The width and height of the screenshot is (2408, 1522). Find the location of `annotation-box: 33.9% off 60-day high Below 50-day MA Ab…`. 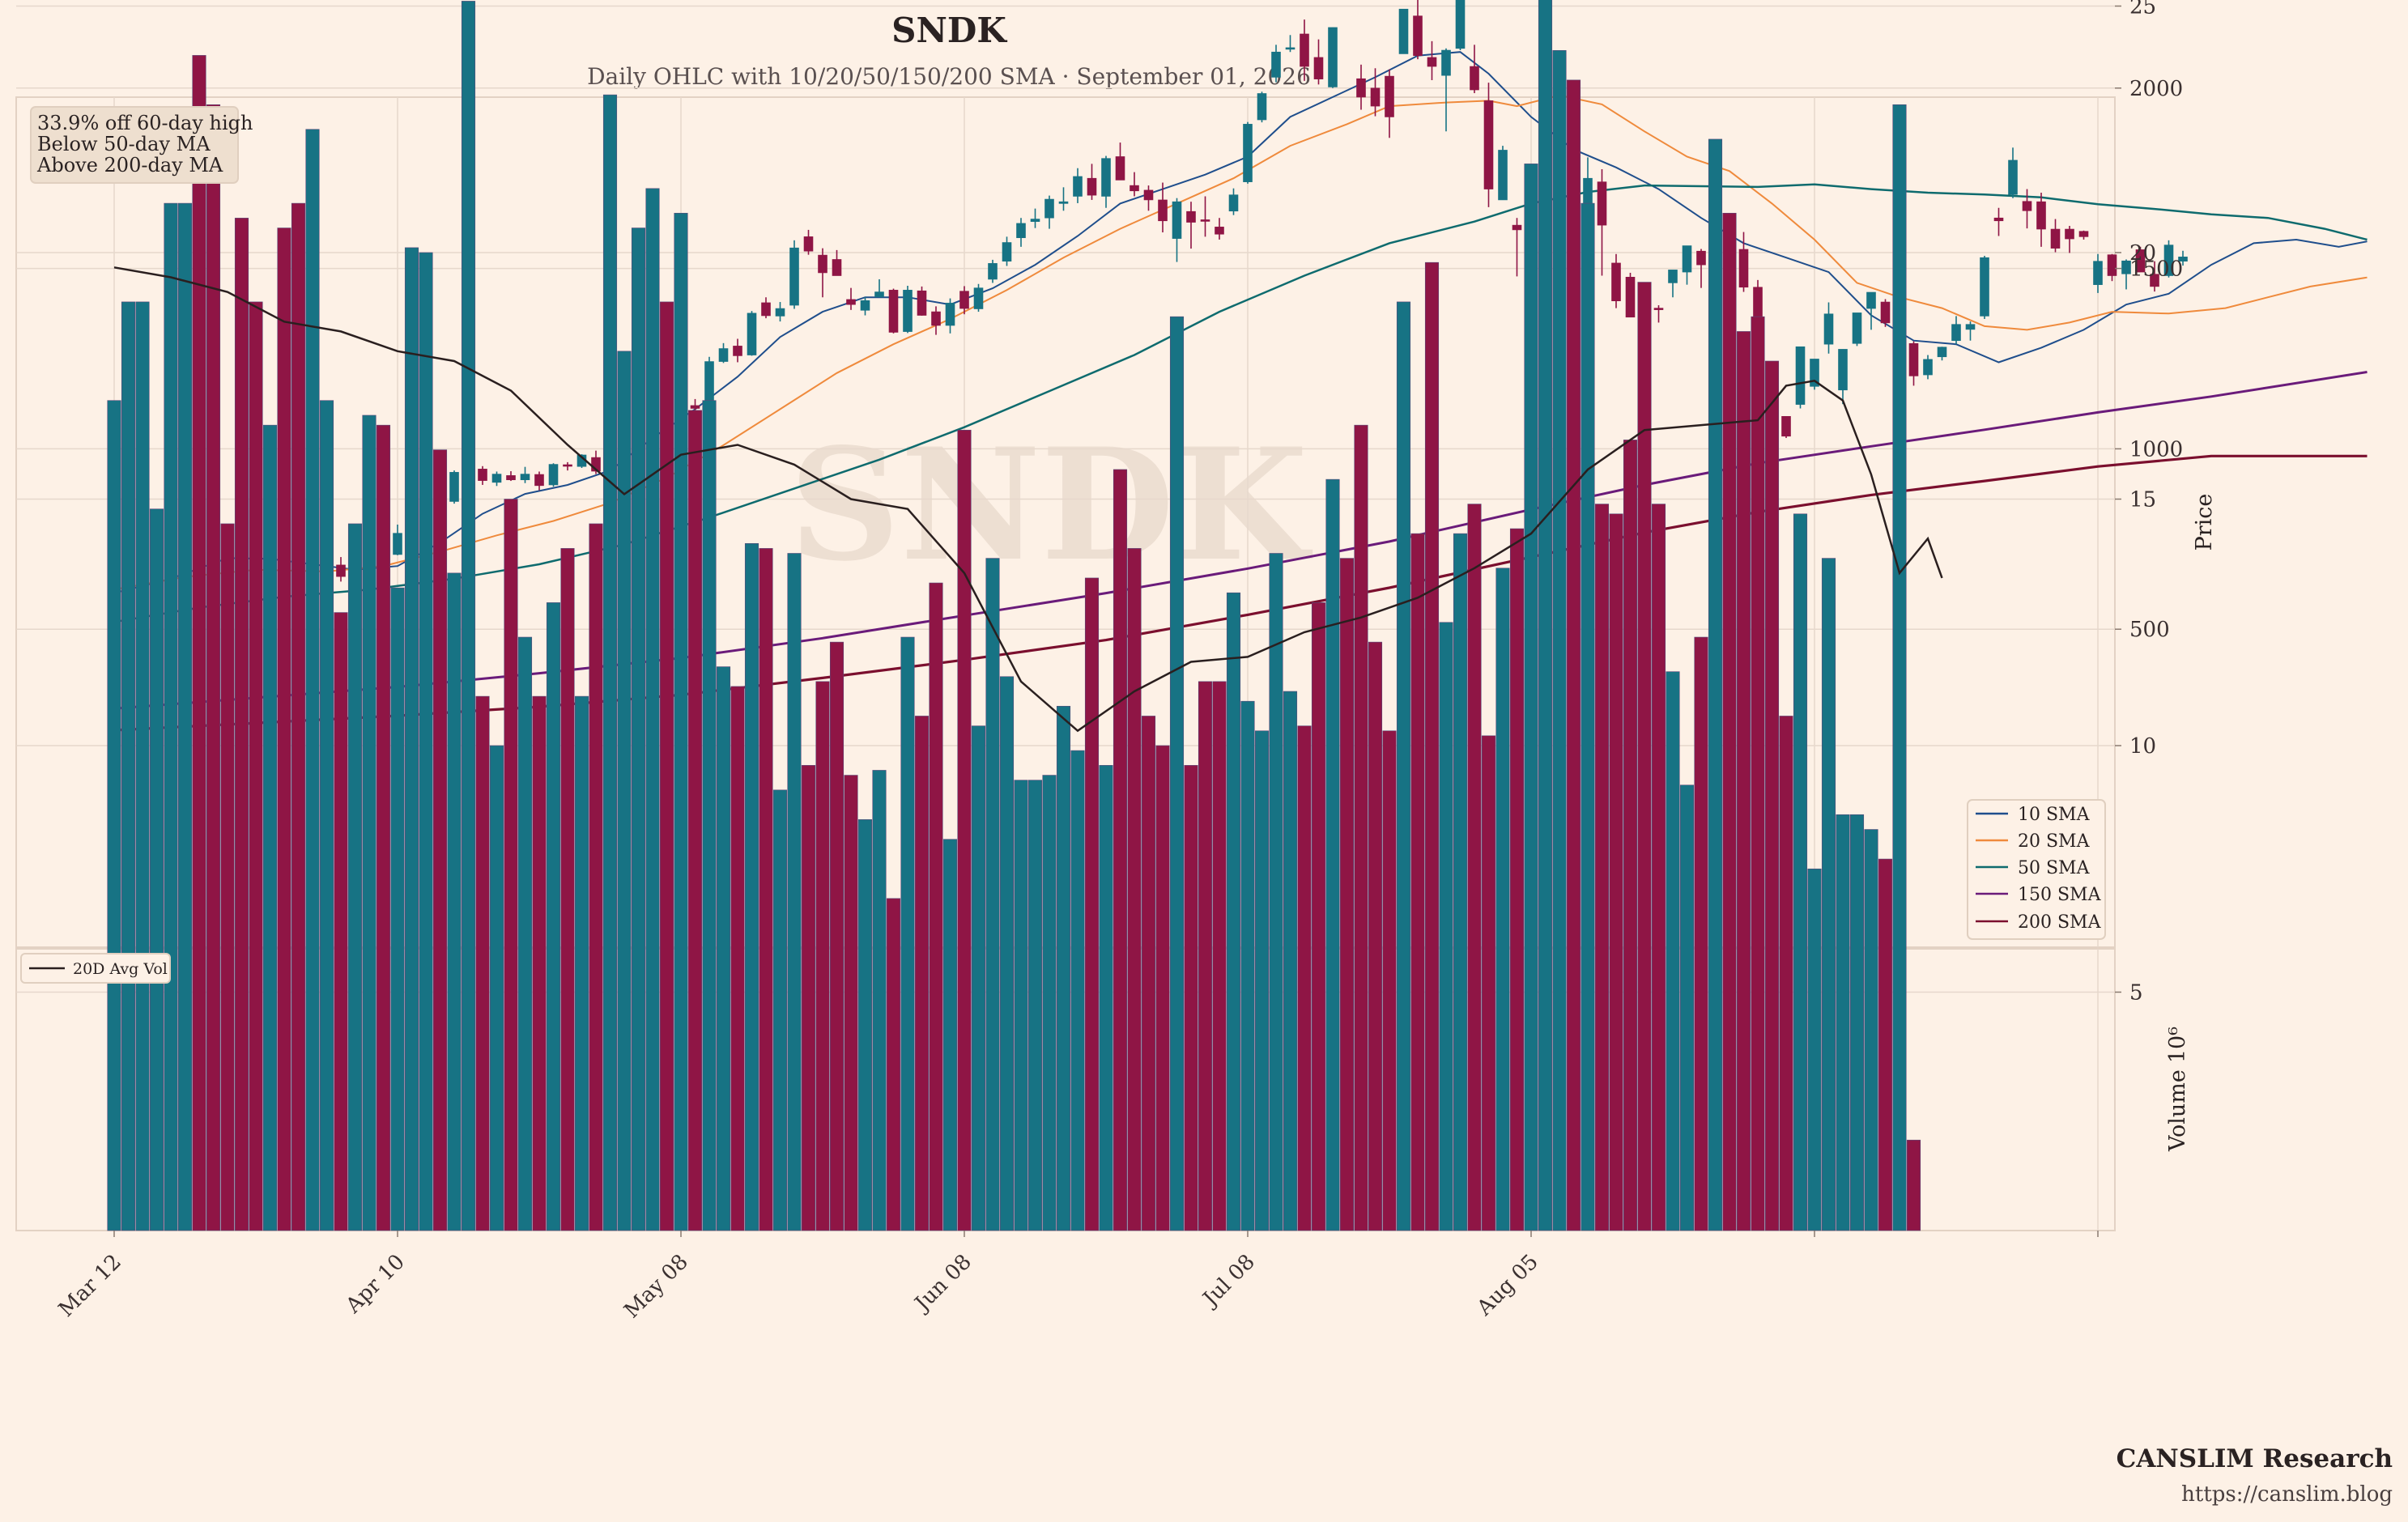

annotation-box: 33.9% off 60-day high Below 50-day MA Ab… is located at coordinates (141, 145).